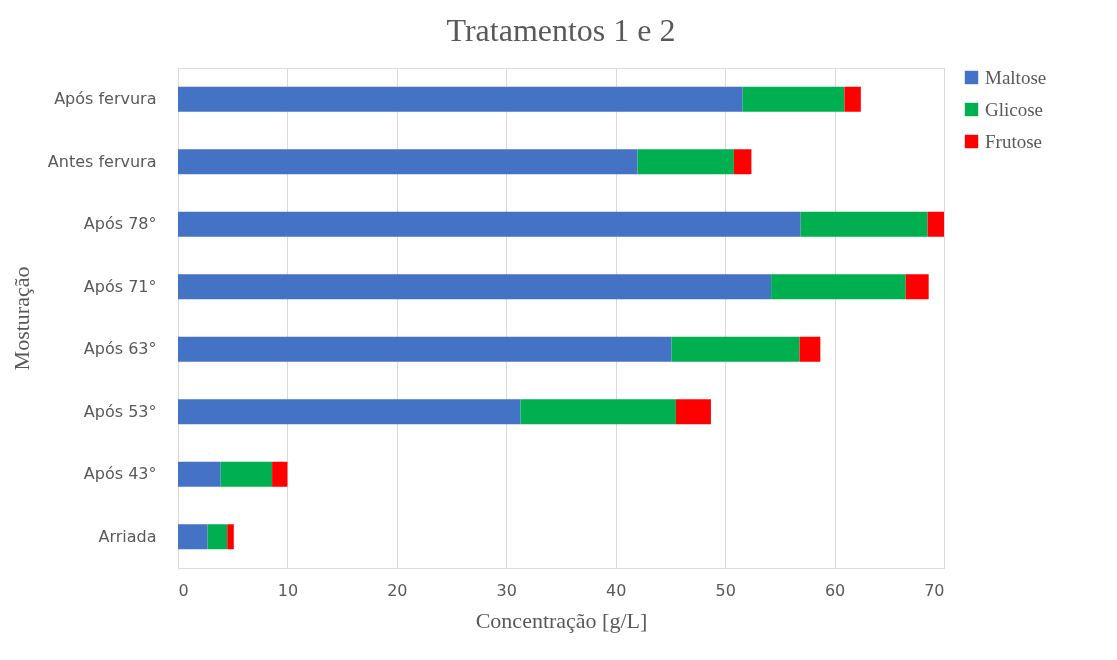  I want to click on y-tick-label: Após 53°, so click(120, 411).